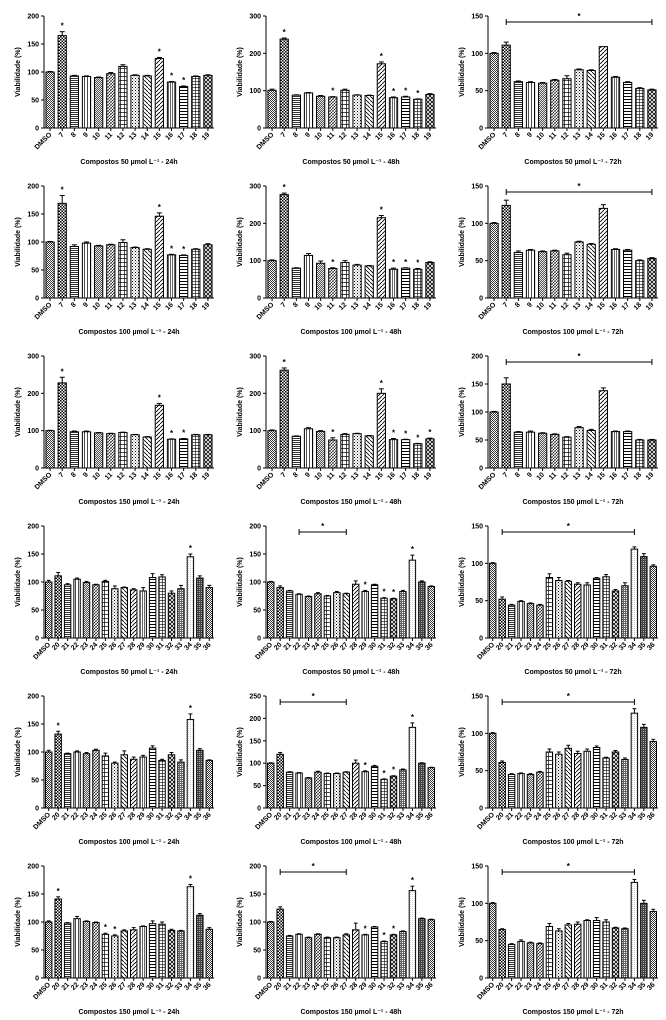 This screenshot has width=666, height=1020. I want to click on x-tick-label: 19, so click(650, 306).